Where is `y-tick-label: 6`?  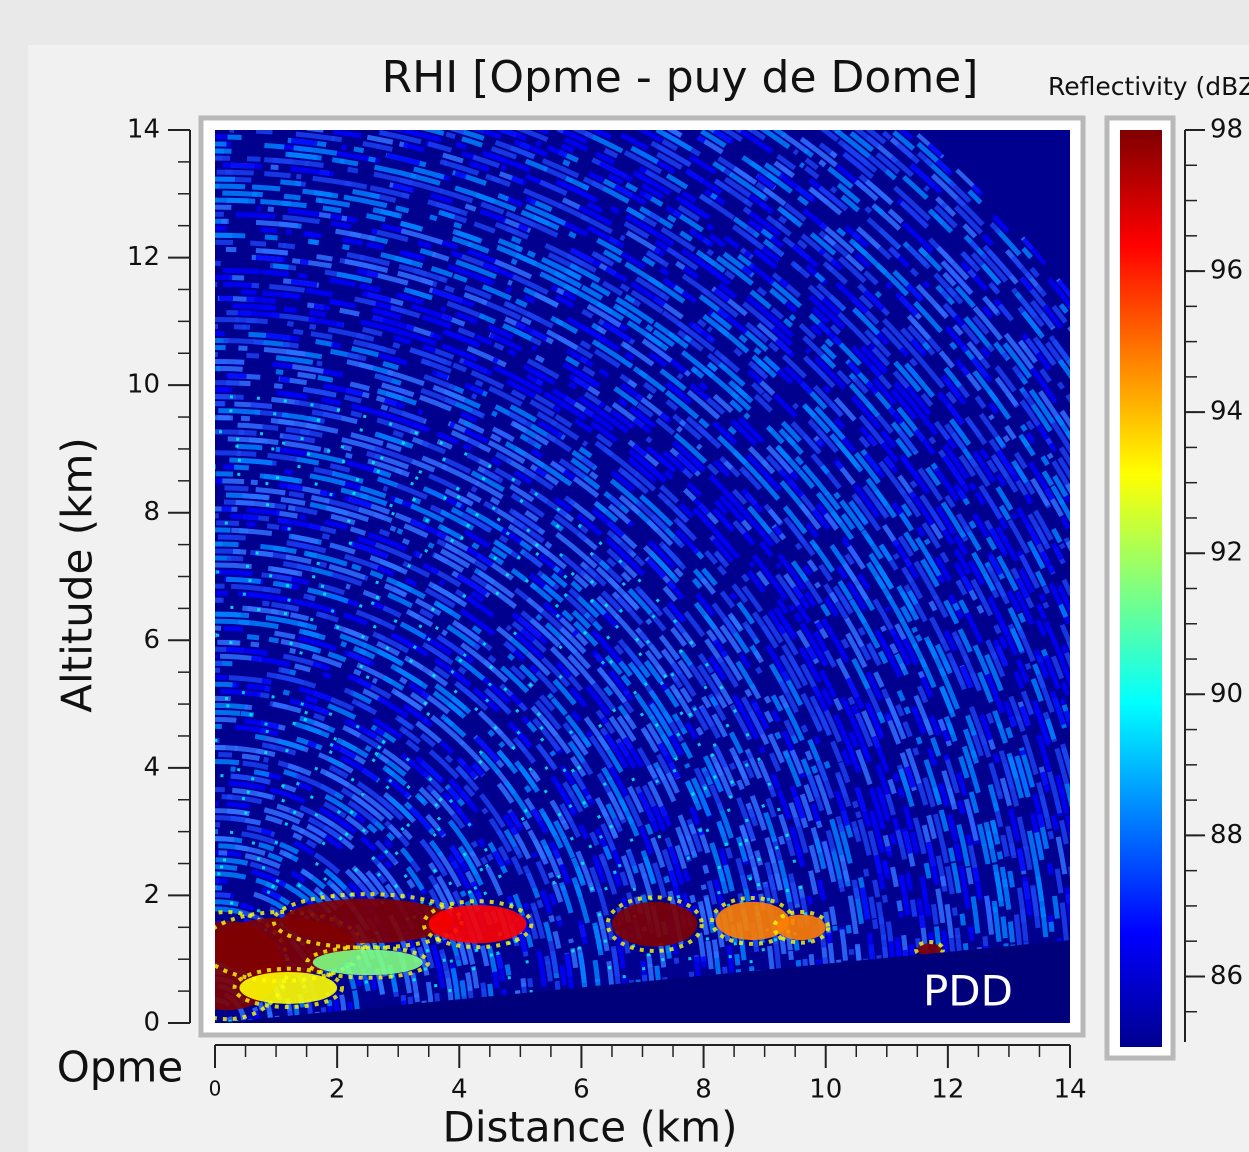
y-tick-label: 6 is located at coordinates (151, 640).